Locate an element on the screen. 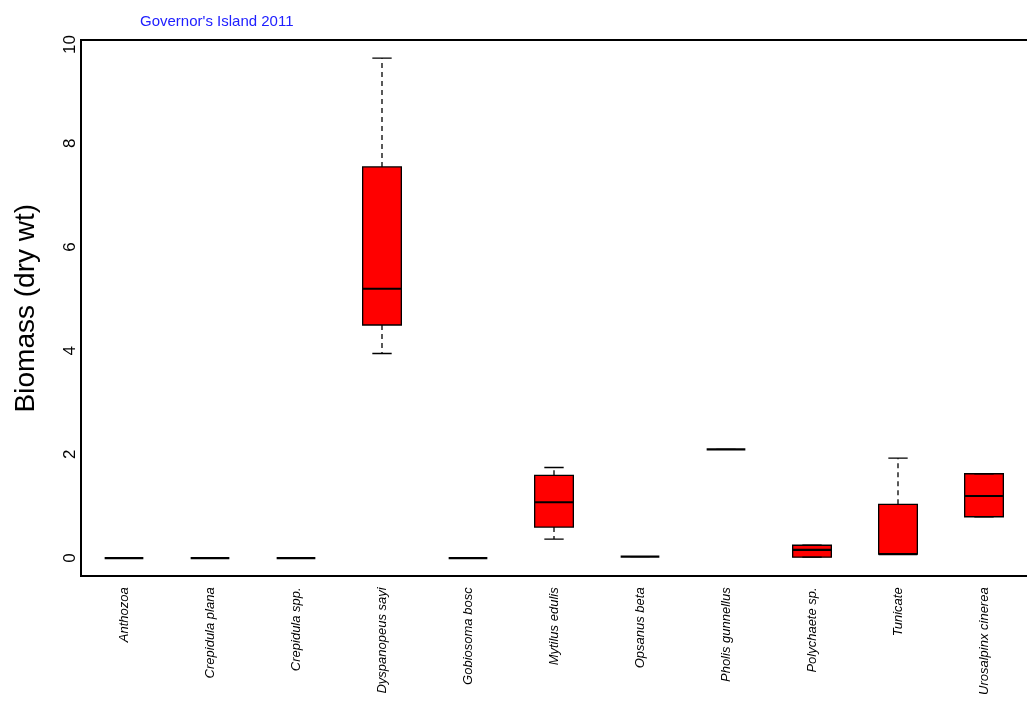 This screenshot has width=1027, height=702. x-tick-label: Mytilus edulis is located at coordinates (553, 626).